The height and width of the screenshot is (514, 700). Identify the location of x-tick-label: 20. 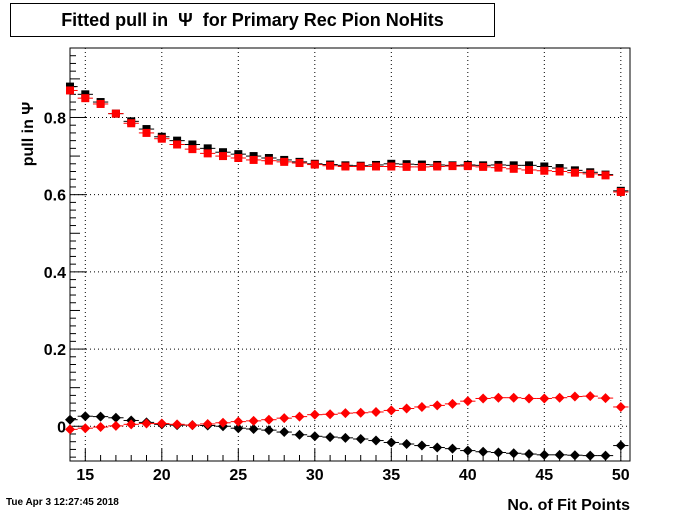
(162, 475).